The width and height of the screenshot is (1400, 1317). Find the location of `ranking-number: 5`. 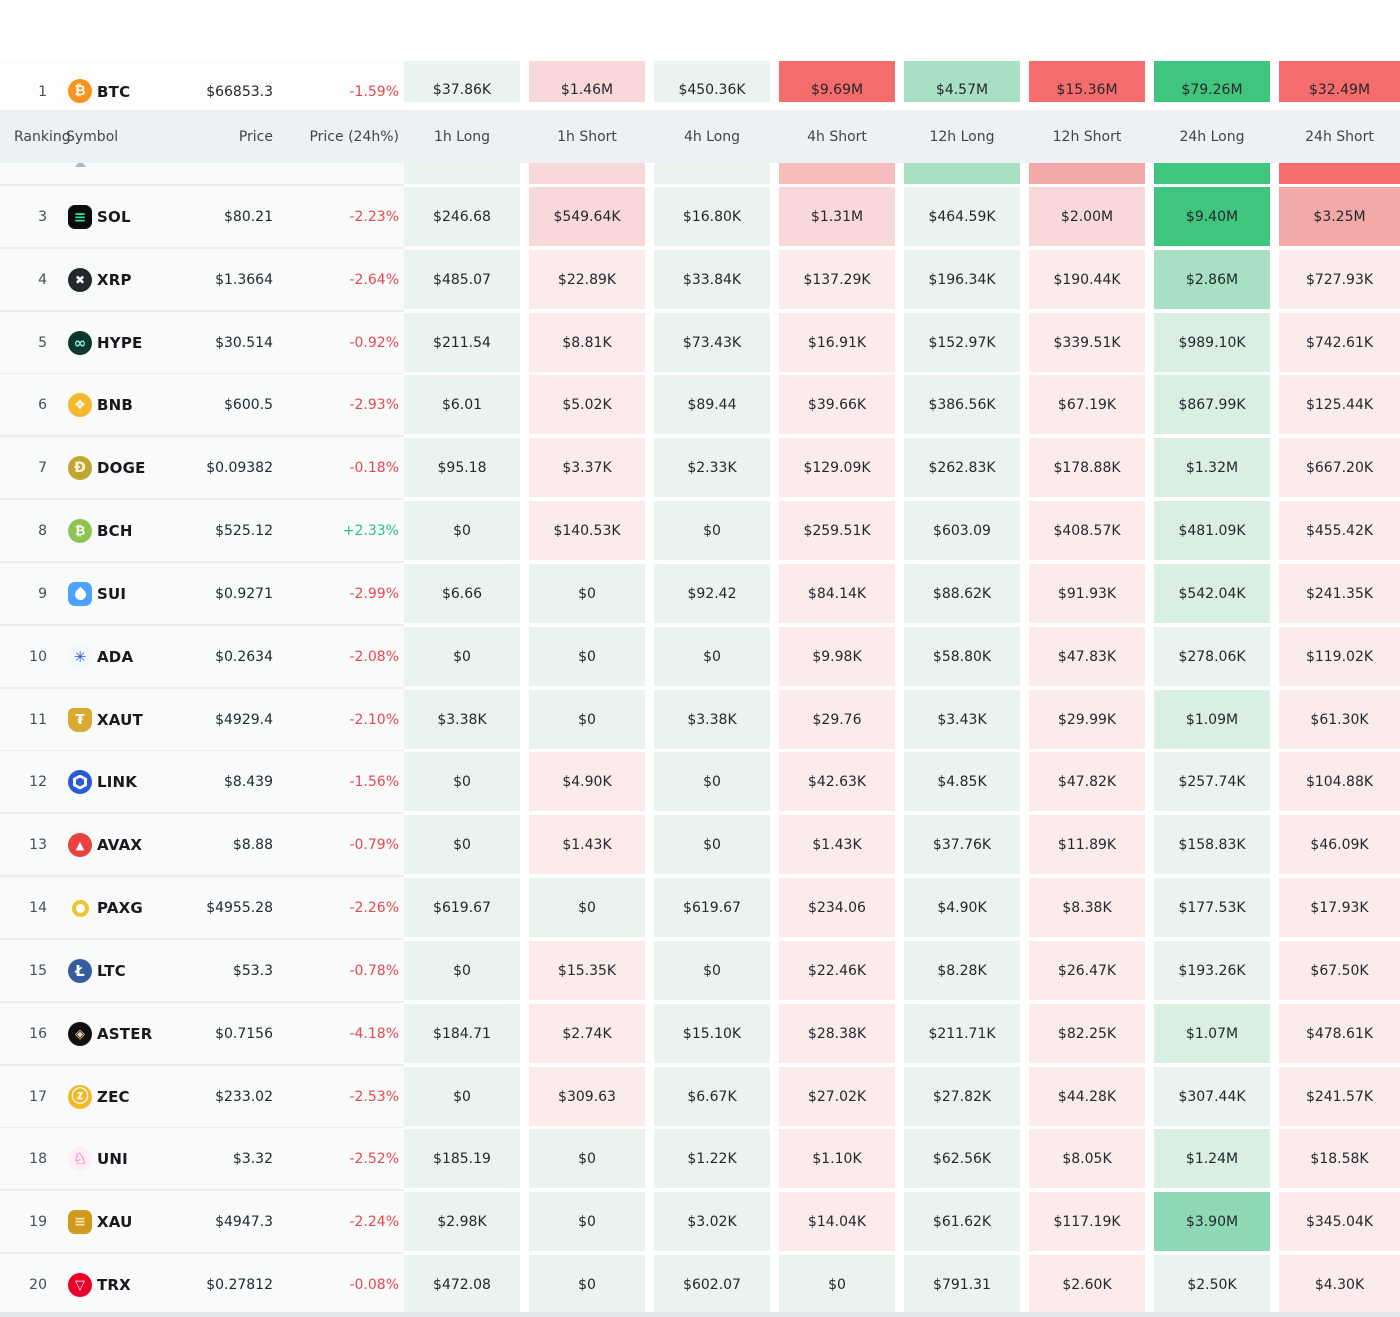

ranking-number: 5 is located at coordinates (42, 342).